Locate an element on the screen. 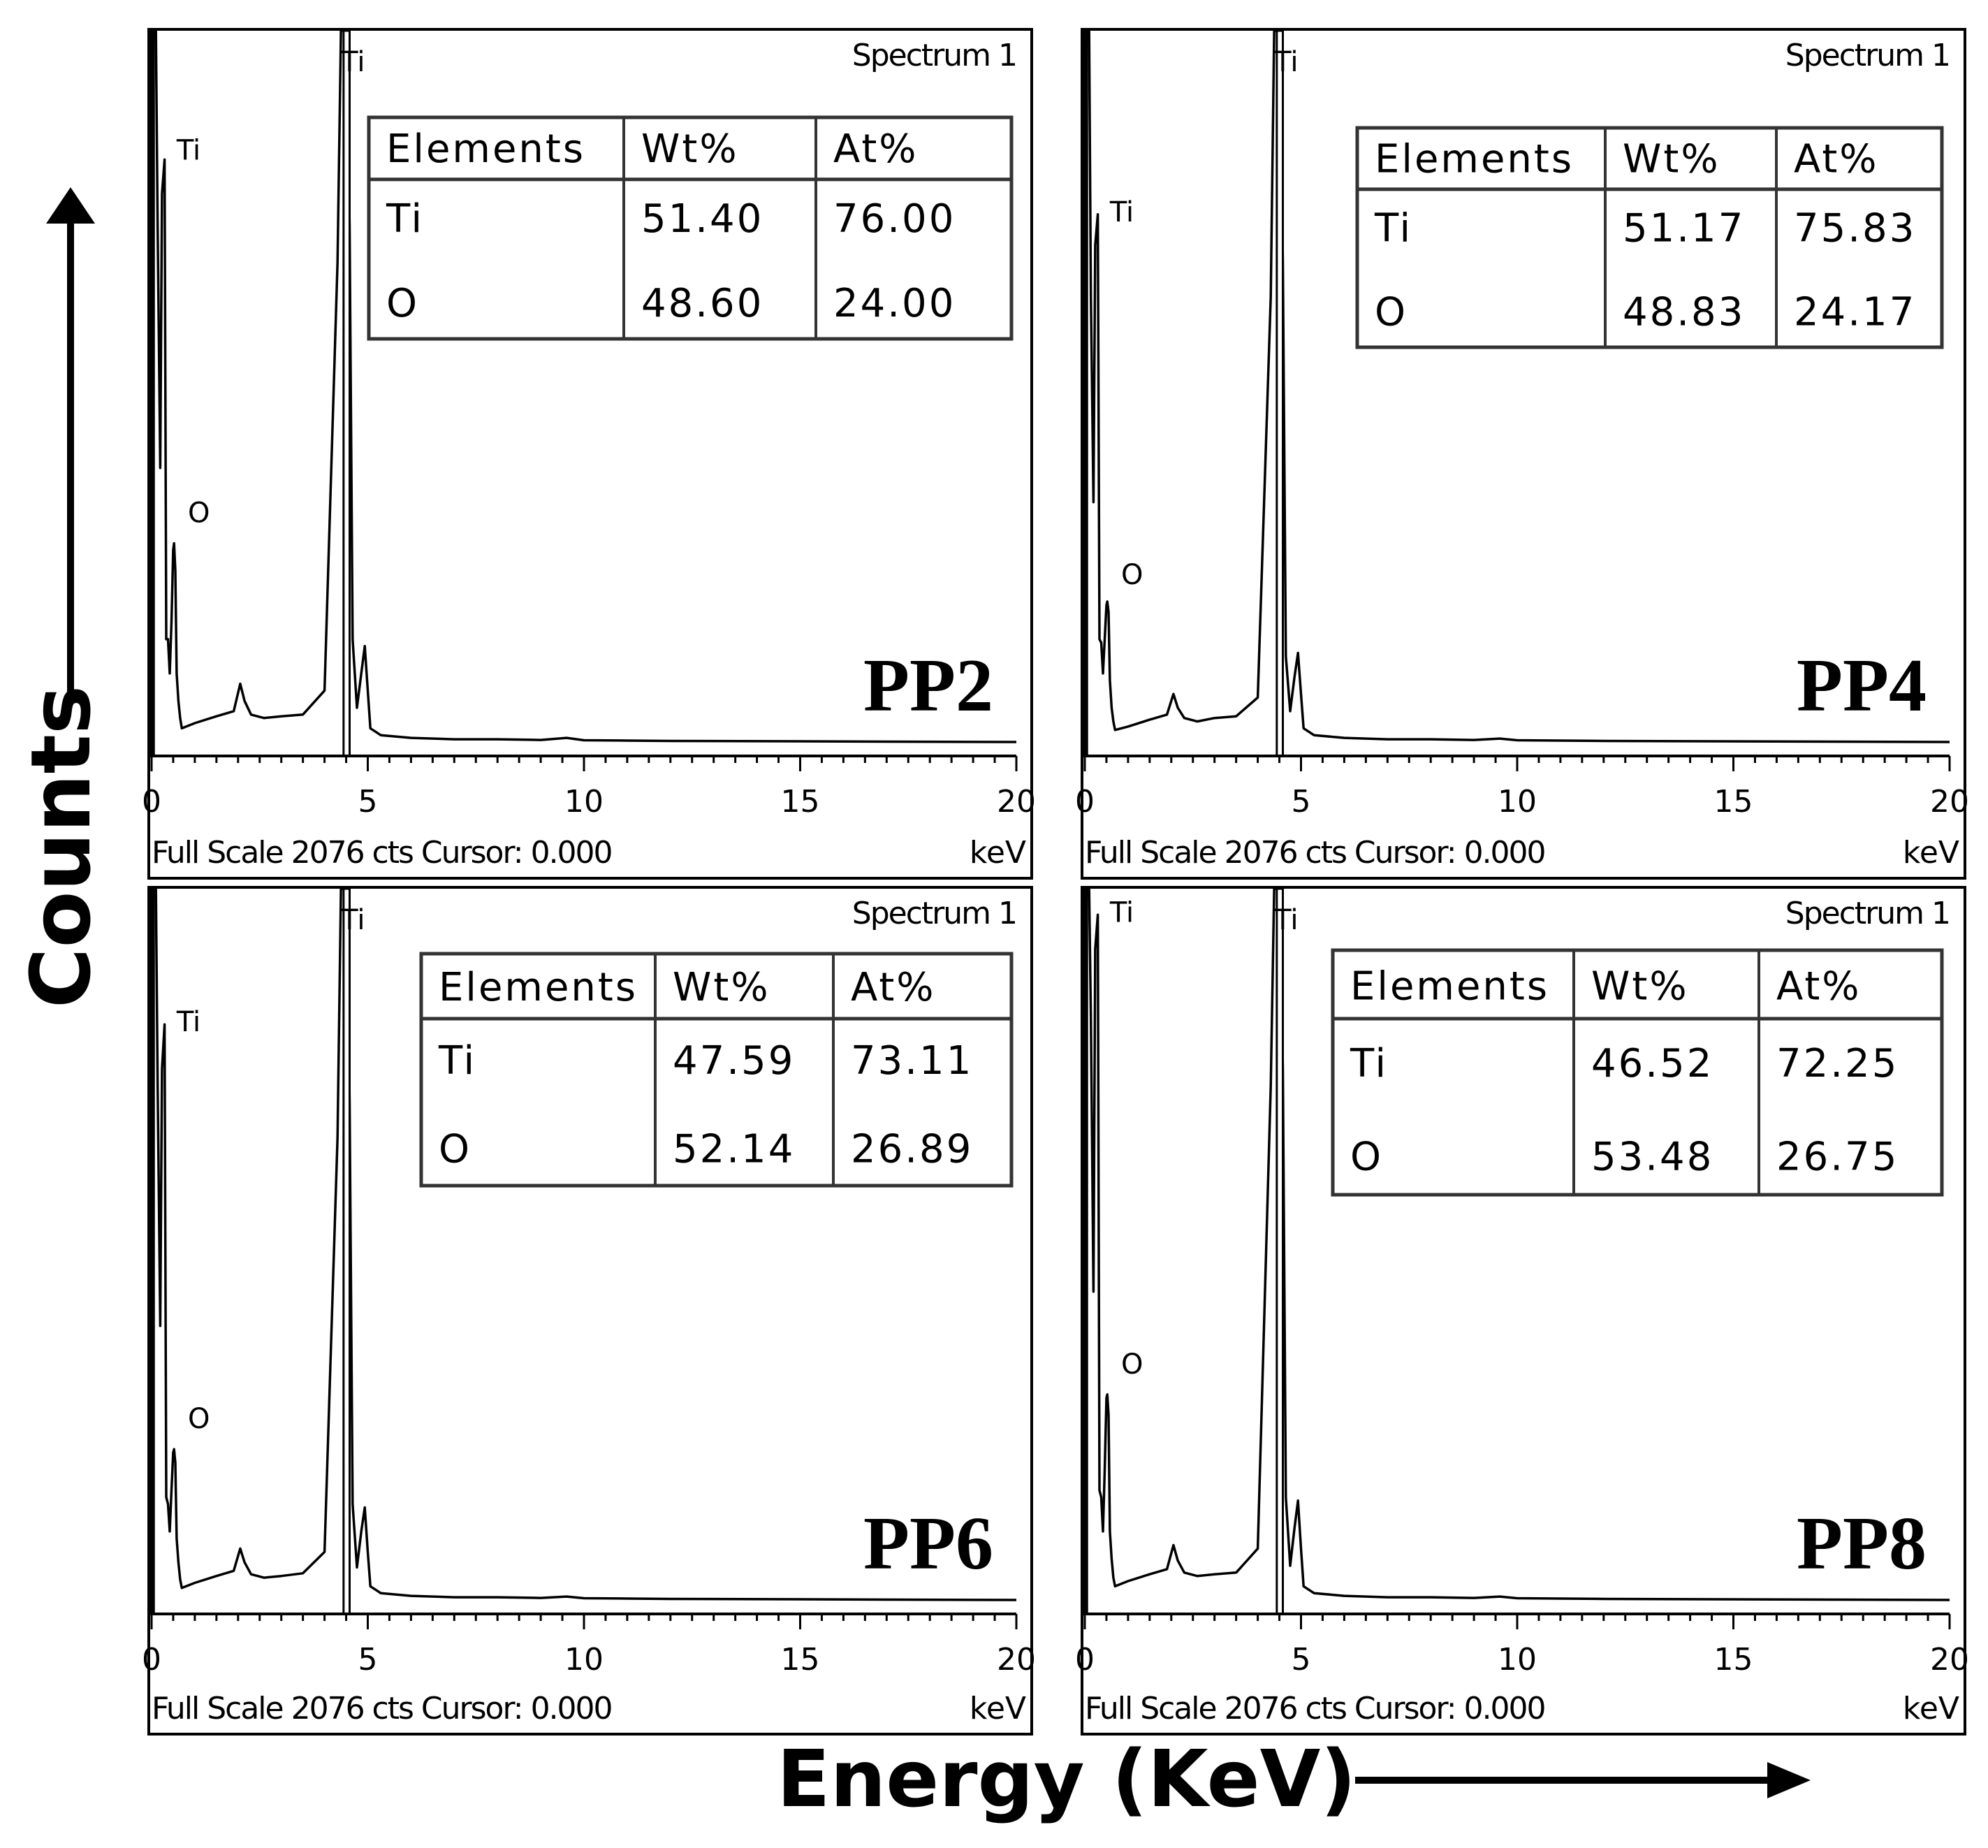  y-axis-title-group: Counts is located at coordinates (61, 597).